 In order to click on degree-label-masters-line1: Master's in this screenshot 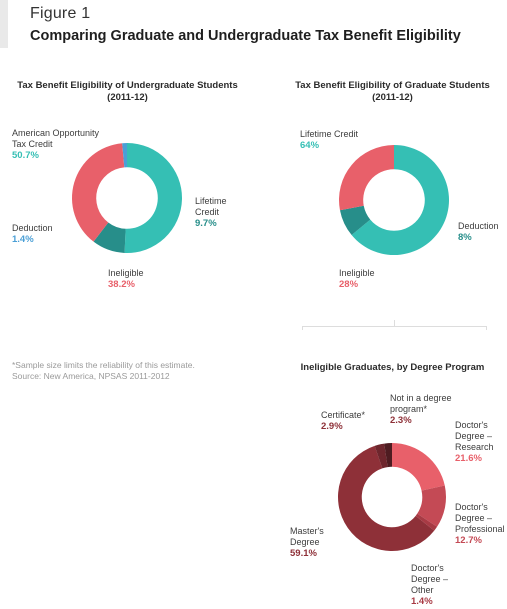, I will do `click(307, 531)`.